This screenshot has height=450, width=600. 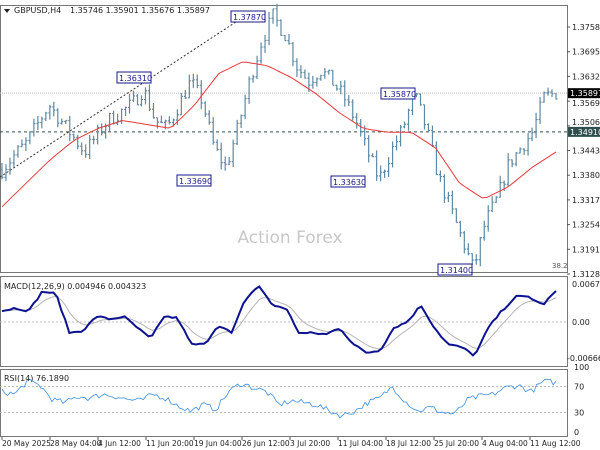 What do you see at coordinates (579, 387) in the screenshot?
I see `rsi-tick-label: 70` at bounding box center [579, 387].